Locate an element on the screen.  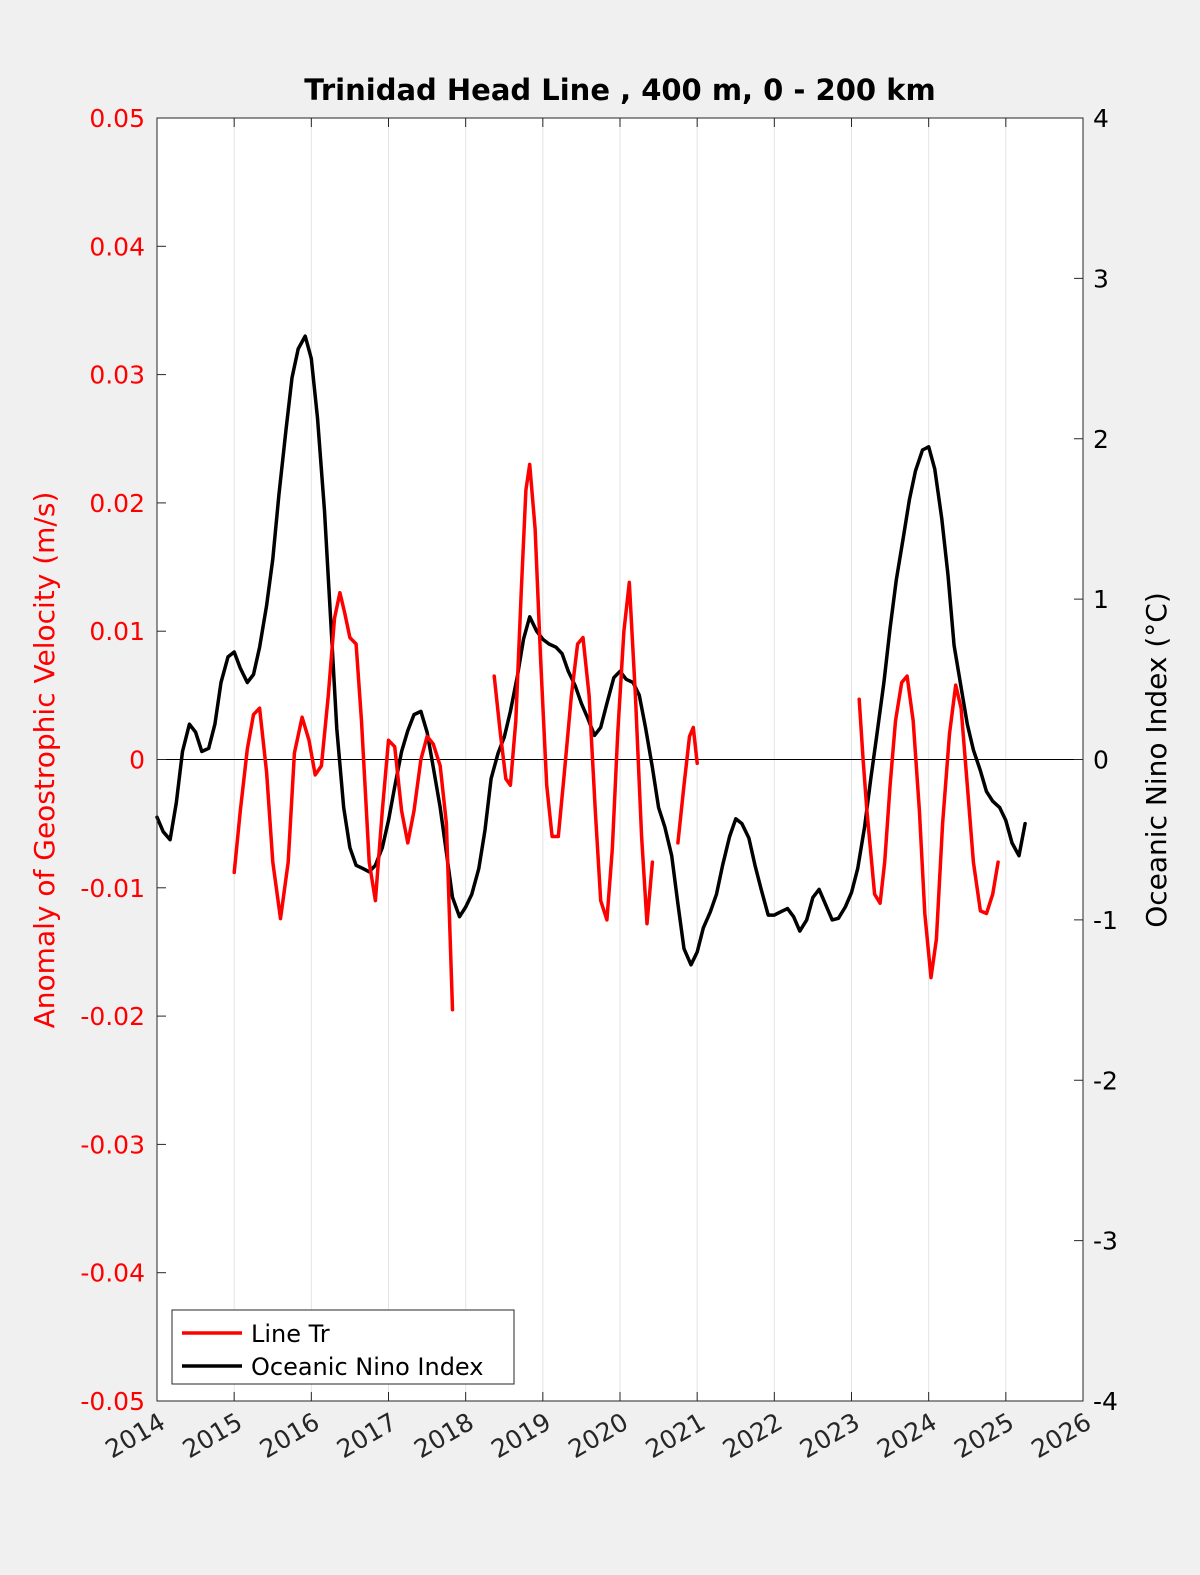
x-tick-label: 2015 is located at coordinates (213, 1435).